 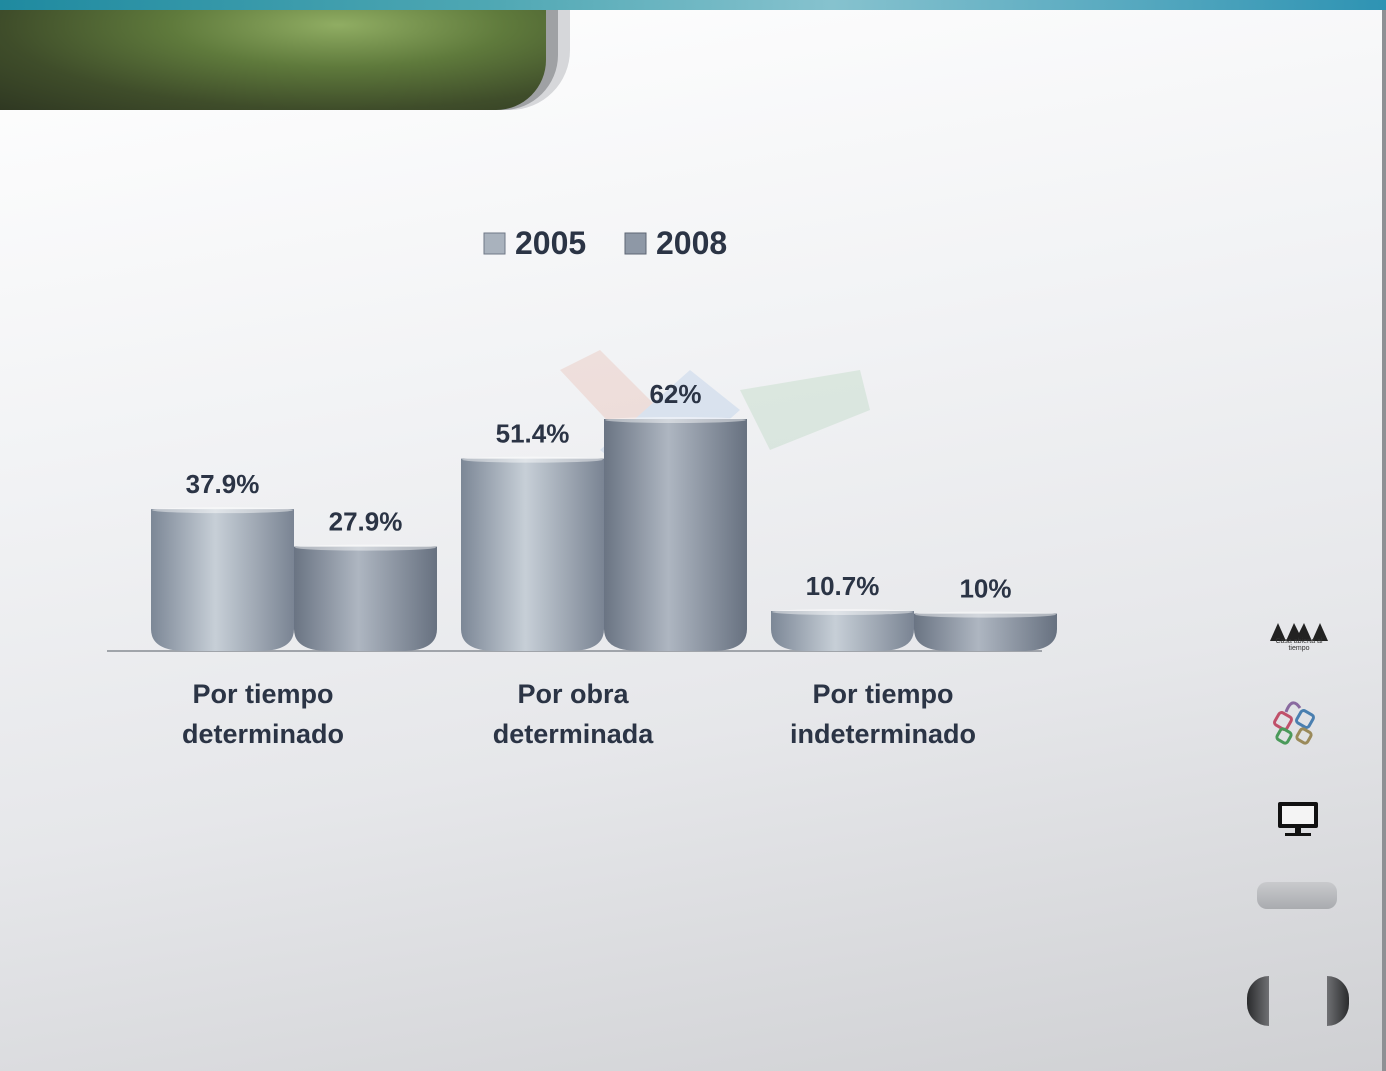 I want to click on uam-logo-caption: Casa abierta al tiempo, so click(x=1299, y=645).